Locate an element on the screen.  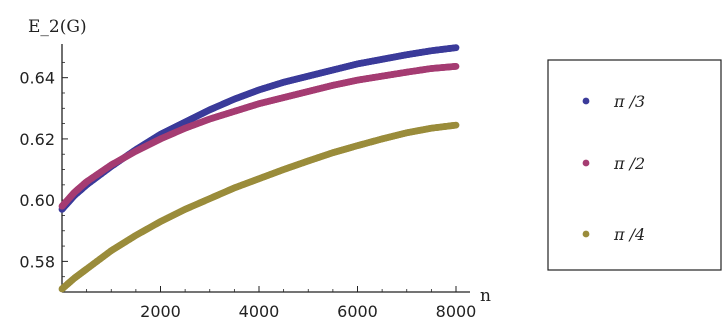
legend-label: π /3 is located at coordinates (629, 101).